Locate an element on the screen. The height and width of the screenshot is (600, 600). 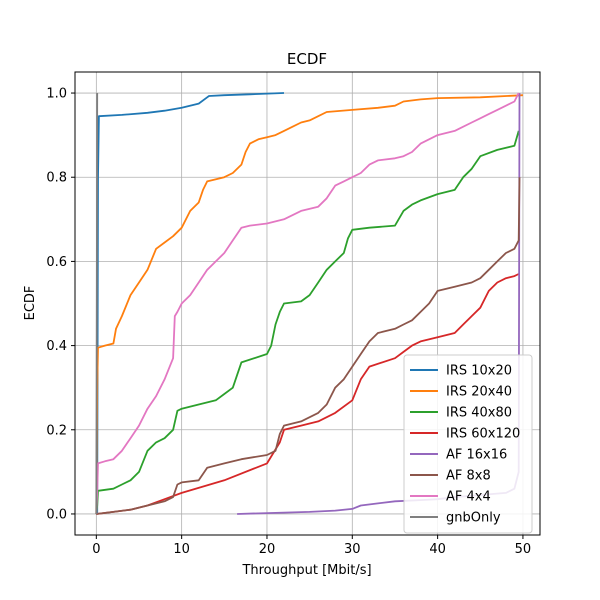
x-tick-label: 10 is located at coordinates (181, 549).